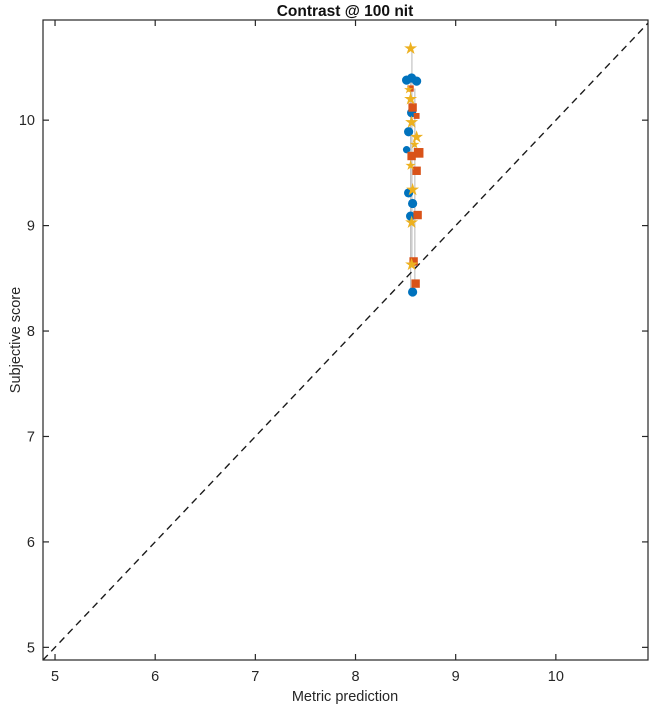 The image size is (656, 708). I want to click on y-tick-label: 8, so click(31, 332).